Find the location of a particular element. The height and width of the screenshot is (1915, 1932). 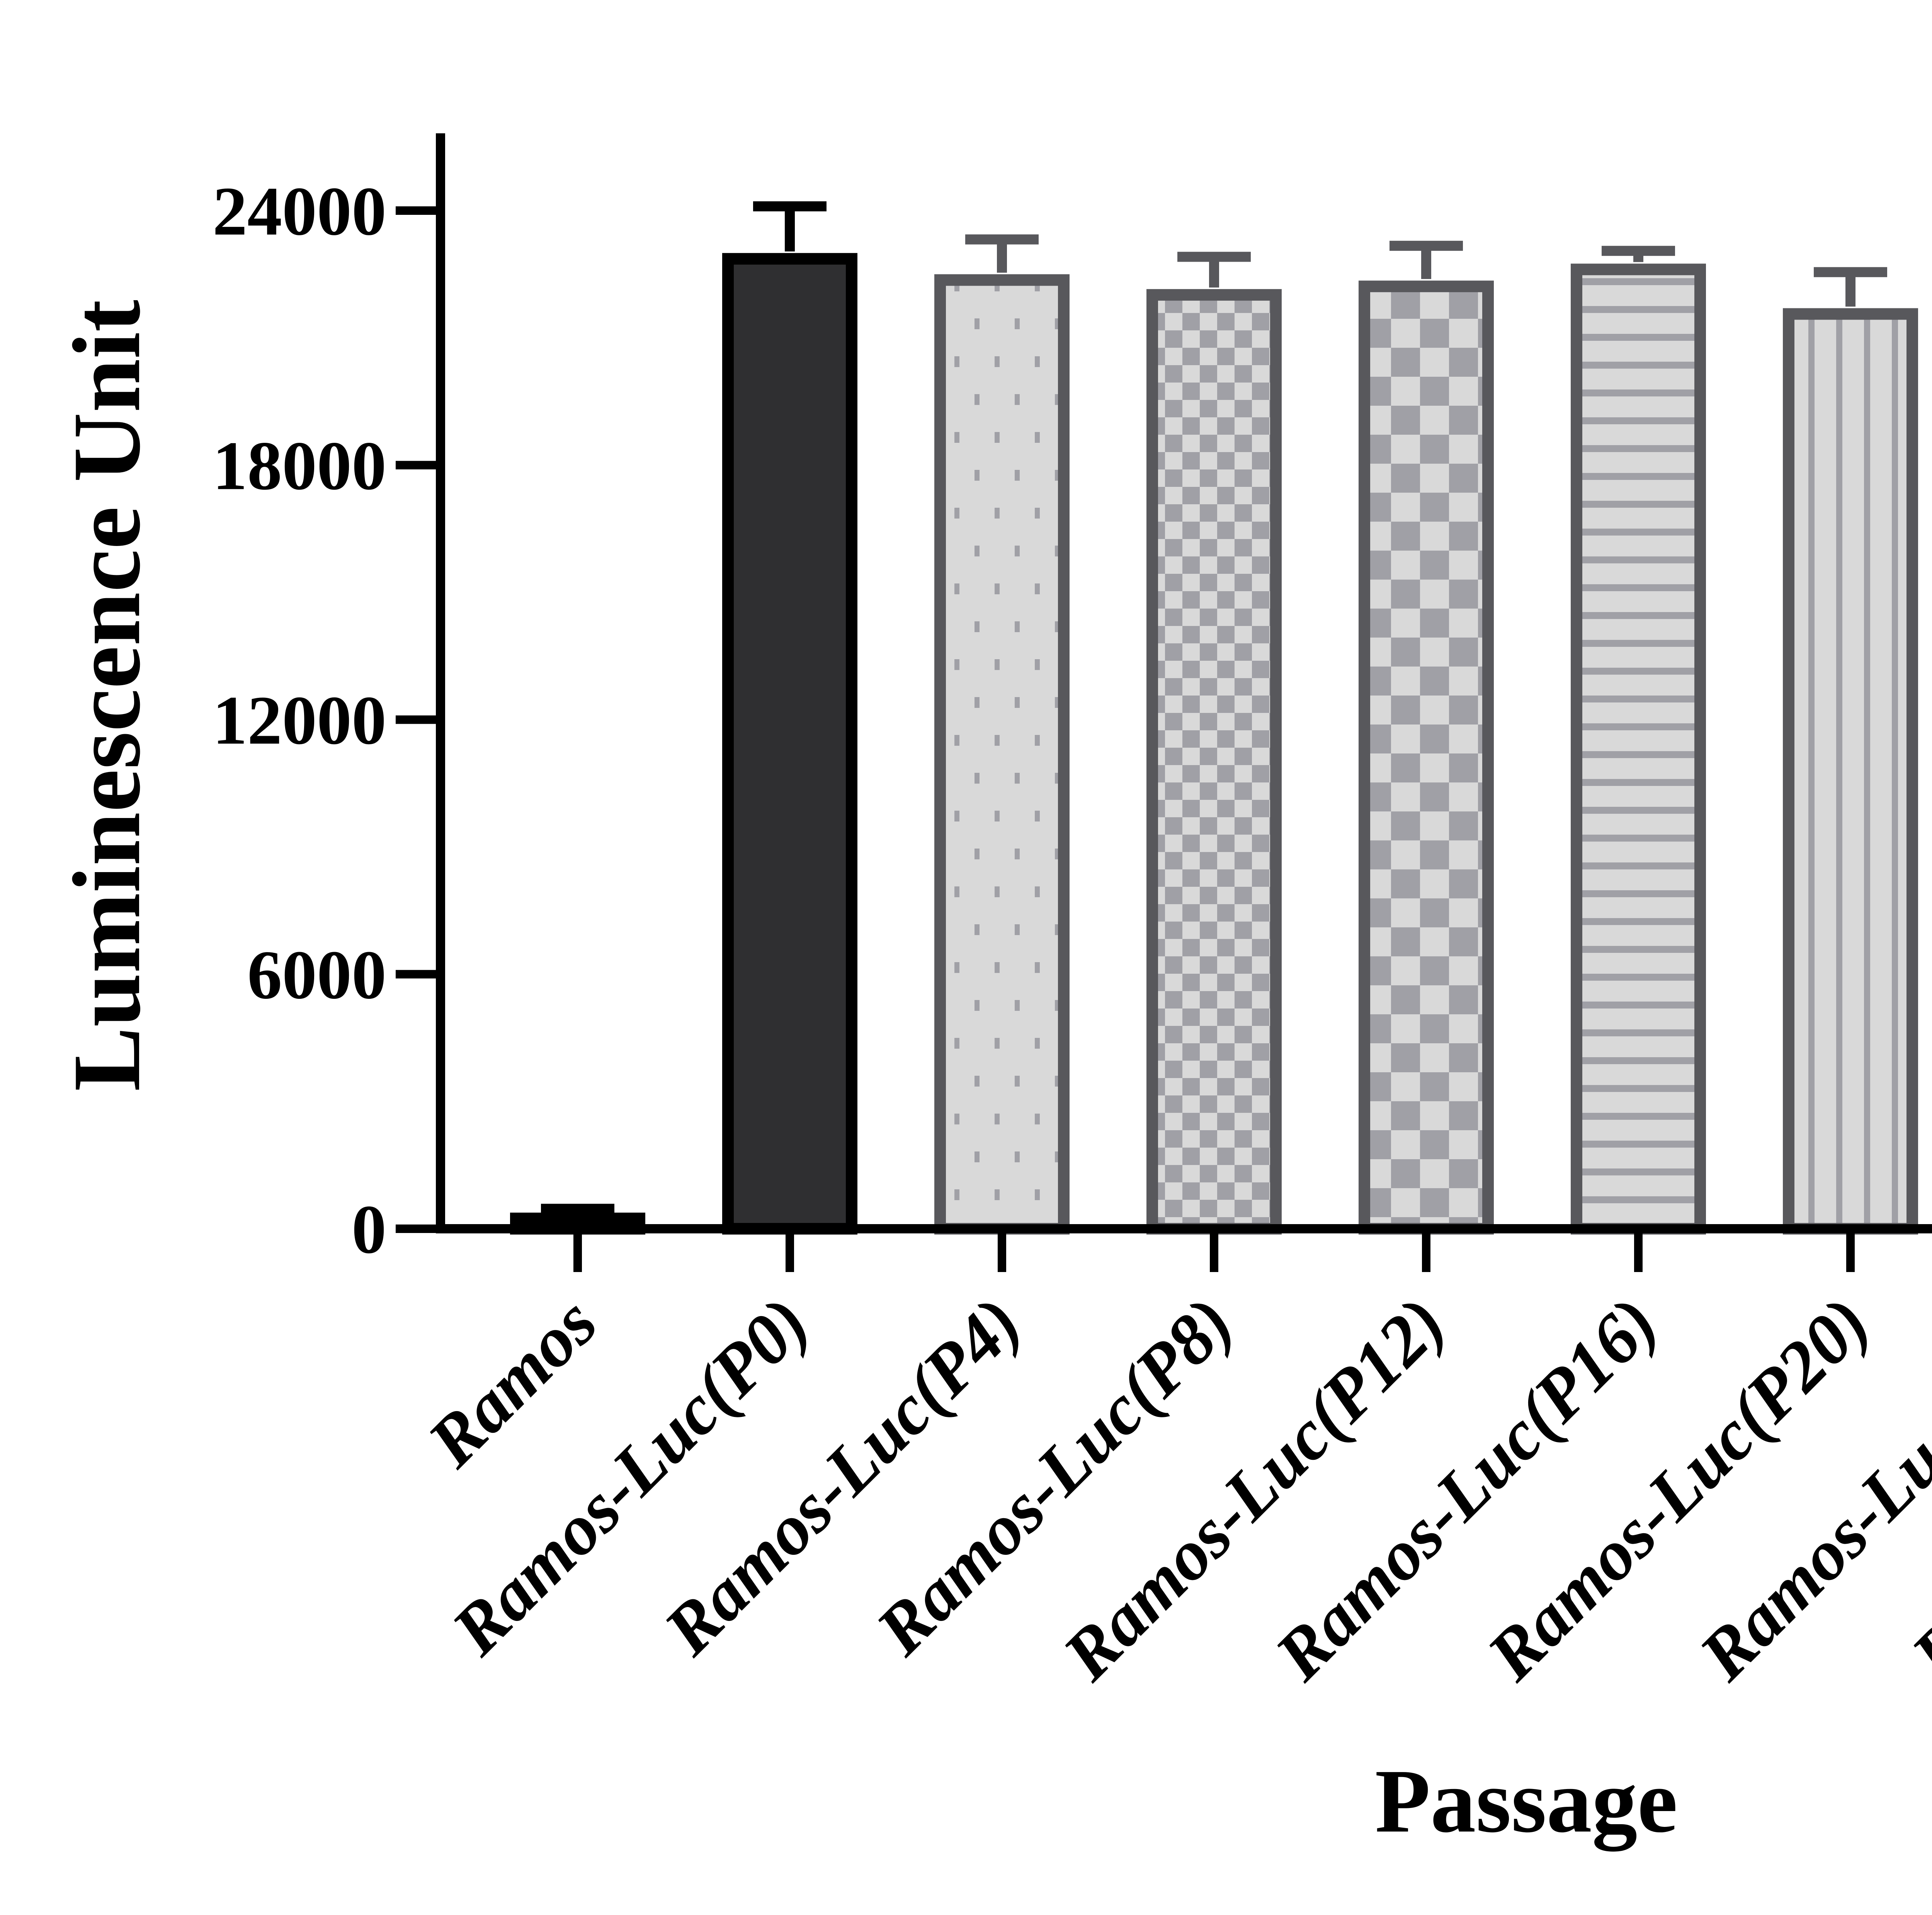

error-bar-ramos-luc-p16 is located at coordinates (1639, 254).